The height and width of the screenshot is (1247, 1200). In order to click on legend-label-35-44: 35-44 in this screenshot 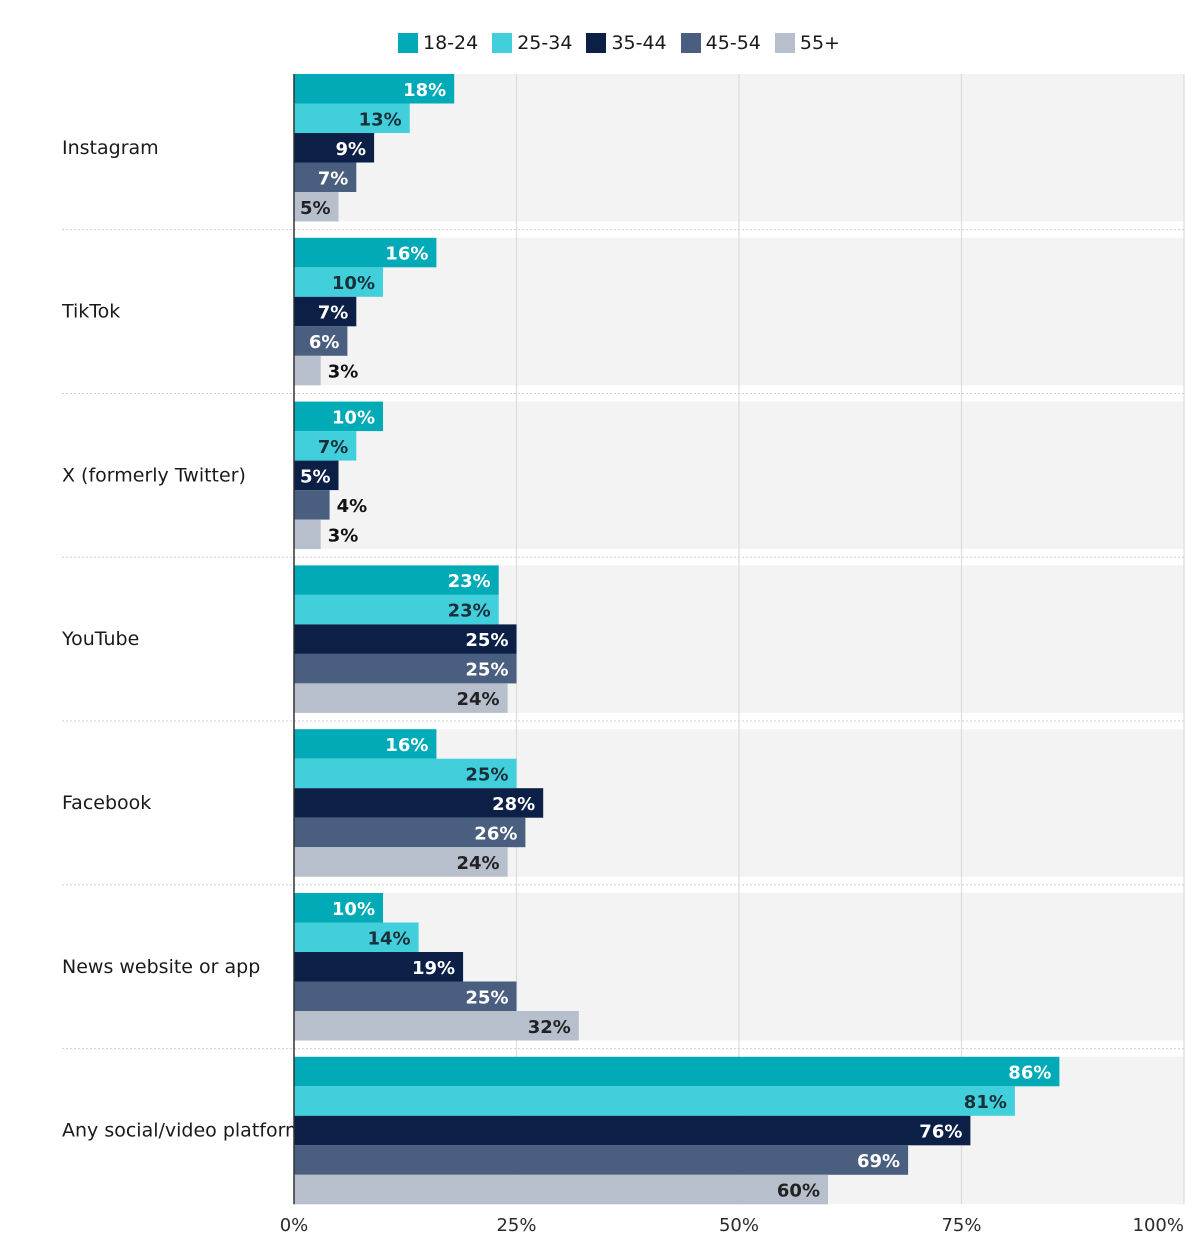, I will do `click(639, 43)`.